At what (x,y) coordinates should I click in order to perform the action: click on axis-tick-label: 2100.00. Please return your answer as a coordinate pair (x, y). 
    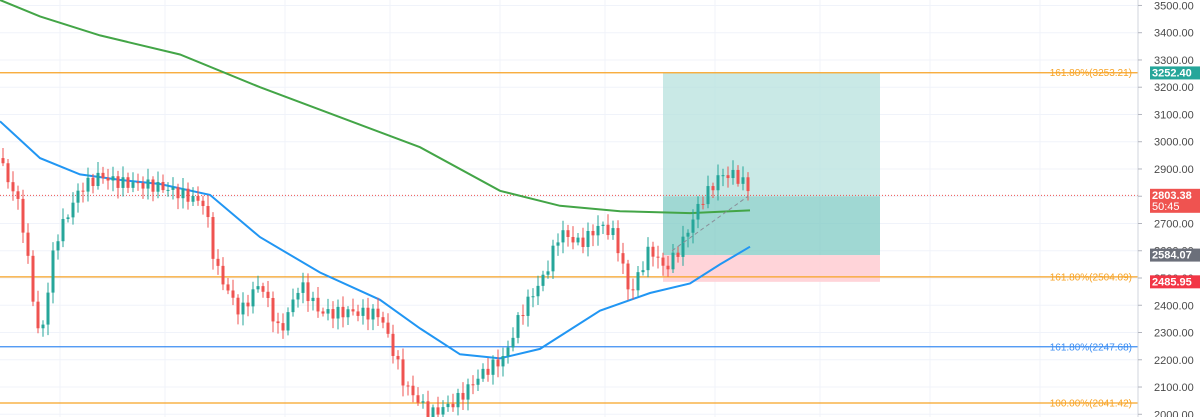
    Looking at the image, I should click on (1174, 388).